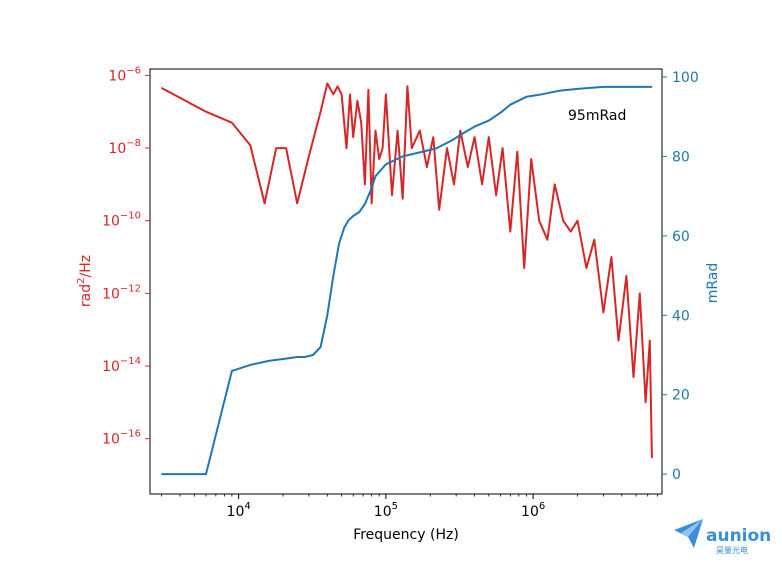 This screenshot has width=782, height=564. I want to click on left-tick-label: 10⁻⁶, so click(124, 74).